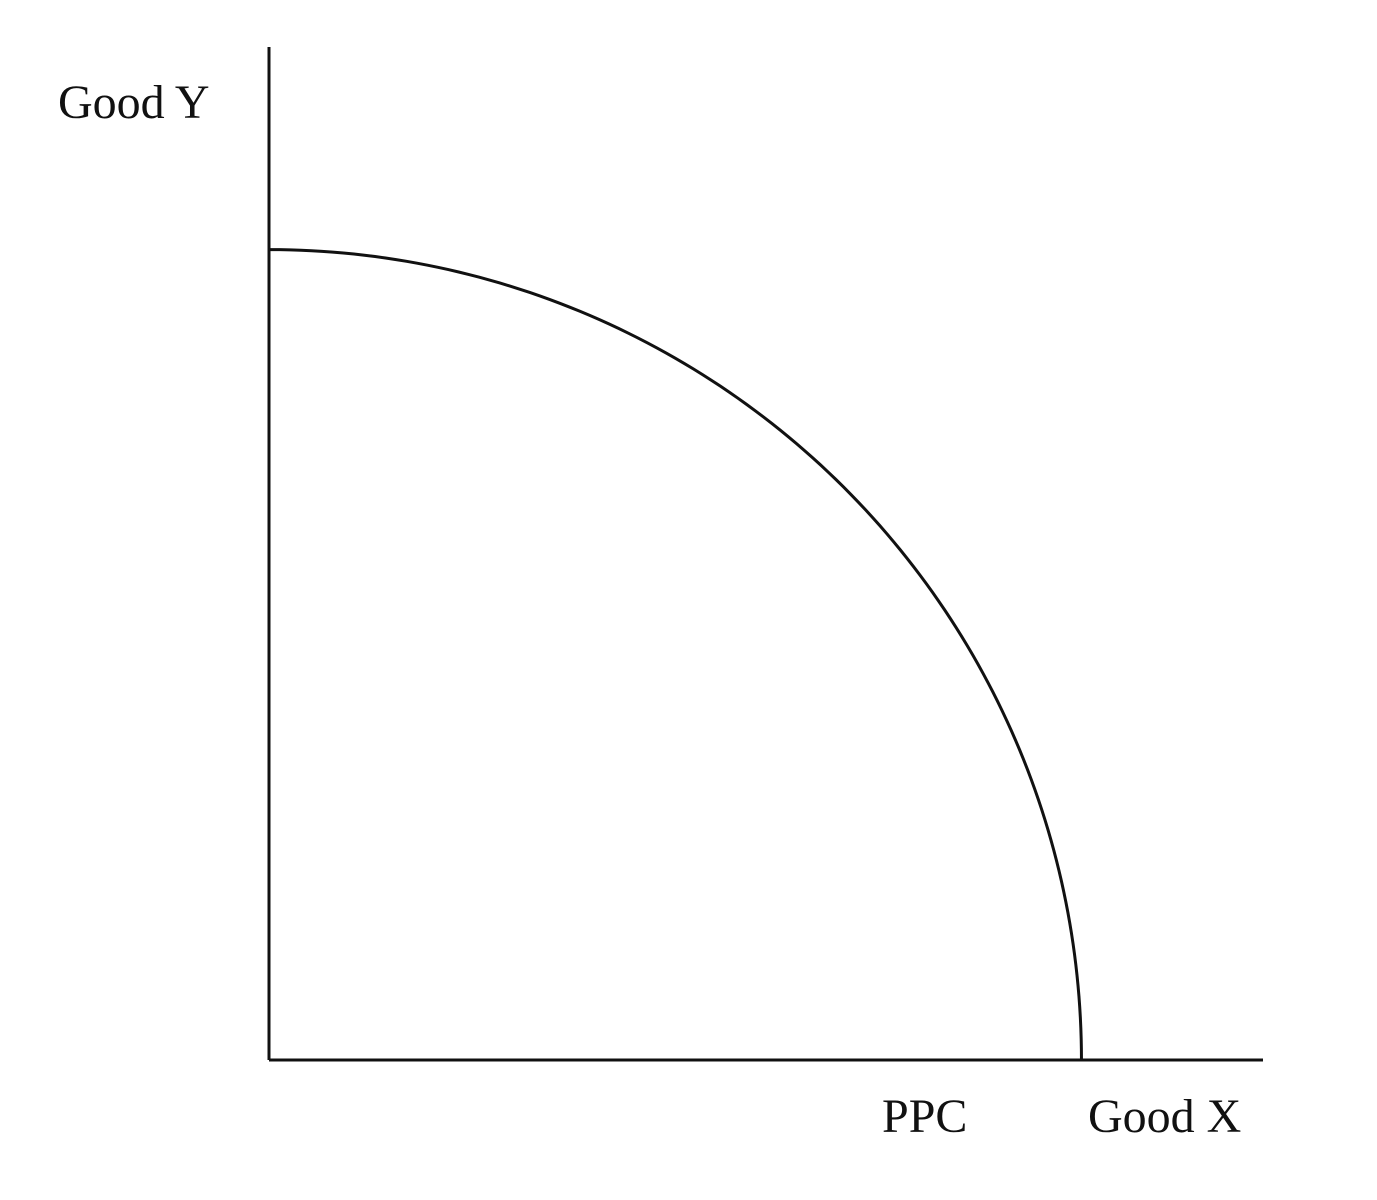 This screenshot has width=1377, height=1200. What do you see at coordinates (134, 102) in the screenshot?
I see `y-axis-label: Good Y` at bounding box center [134, 102].